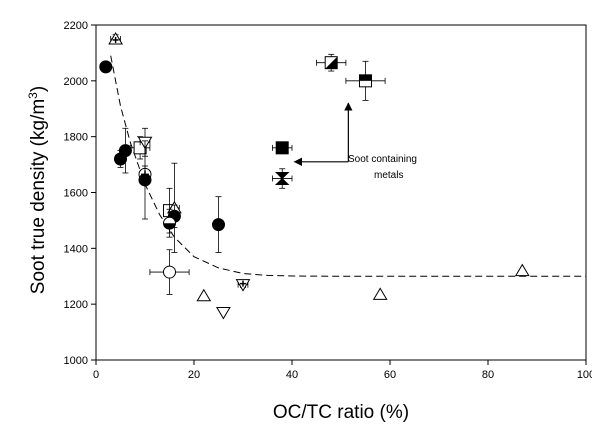  Describe the element at coordinates (76, 26) in the screenshot. I see `y-tick-label-2200: 2200` at that location.